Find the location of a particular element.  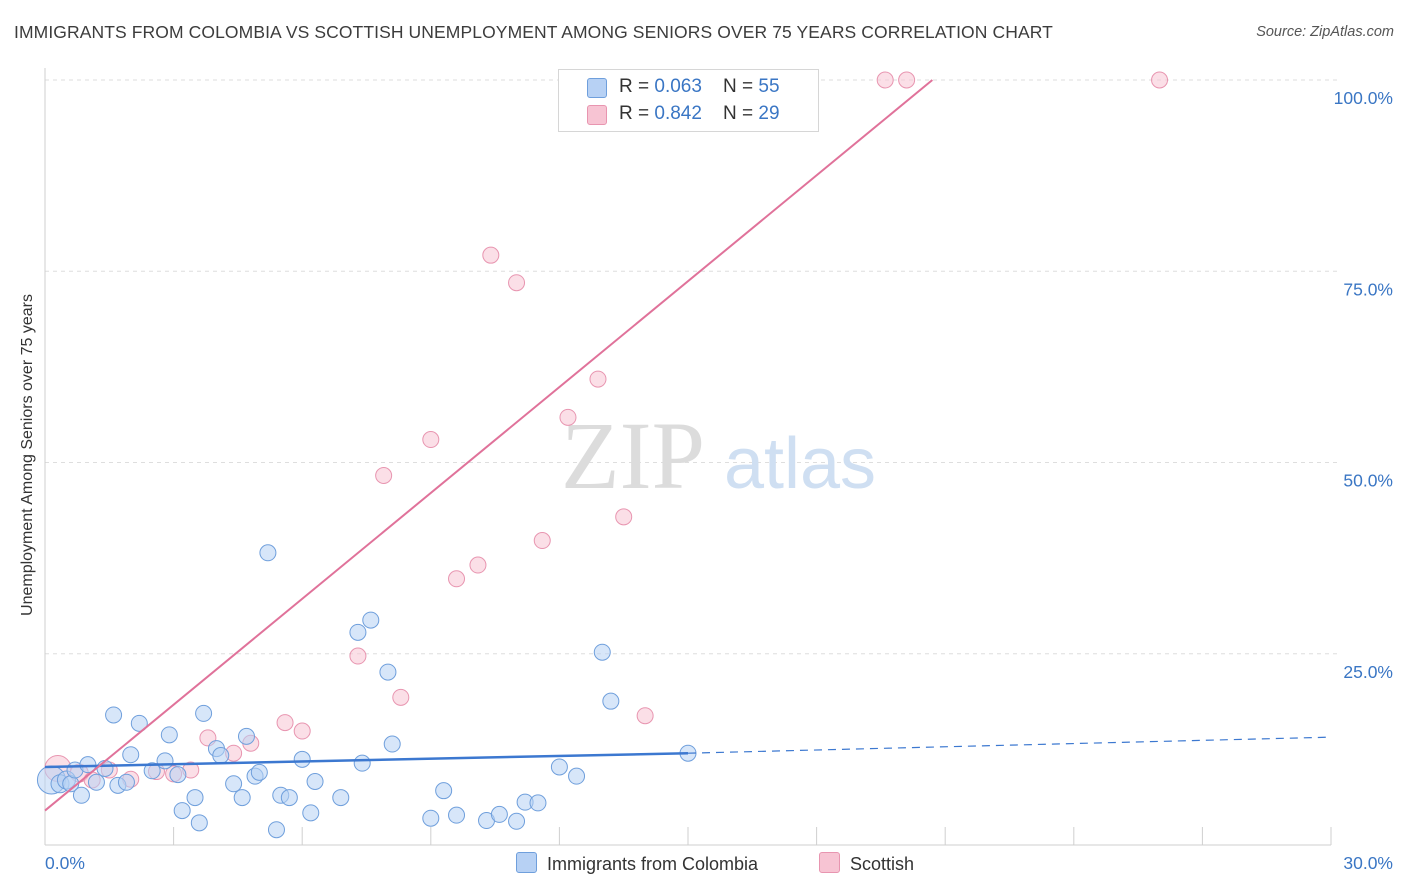

watermark: ZIP atlas is located at coordinates (718, 455).